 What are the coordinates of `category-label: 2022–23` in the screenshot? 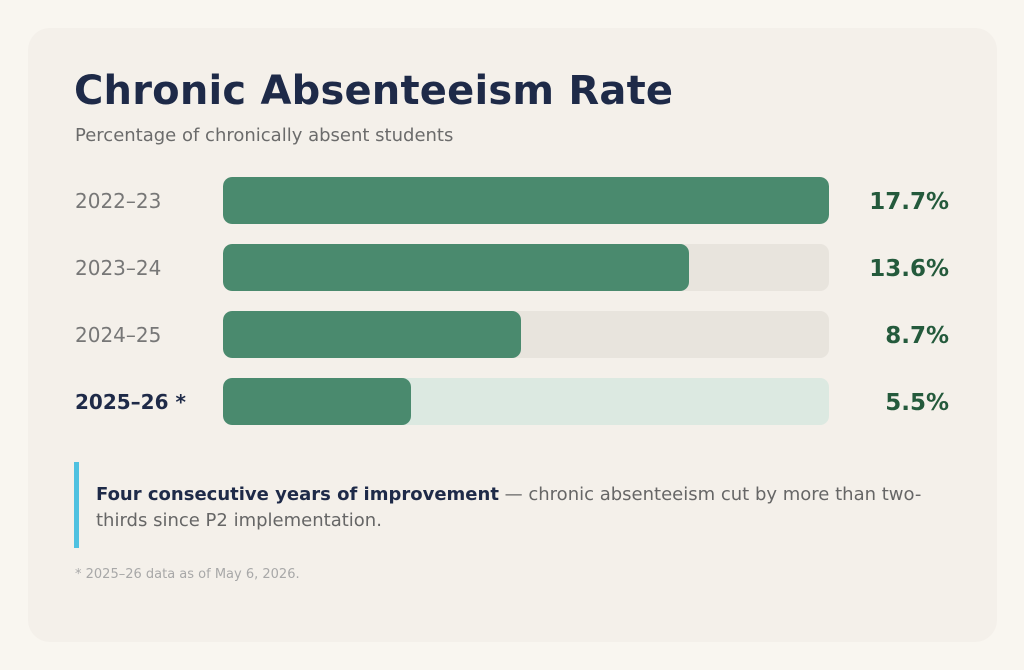 It's located at (118, 201).